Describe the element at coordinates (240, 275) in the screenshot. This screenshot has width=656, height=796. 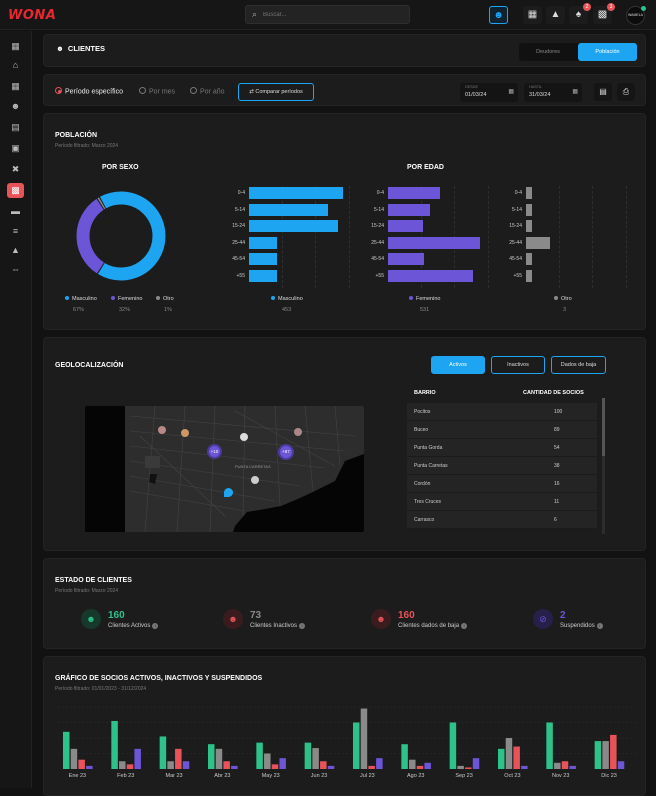
I see `age-group-label: +55` at that location.